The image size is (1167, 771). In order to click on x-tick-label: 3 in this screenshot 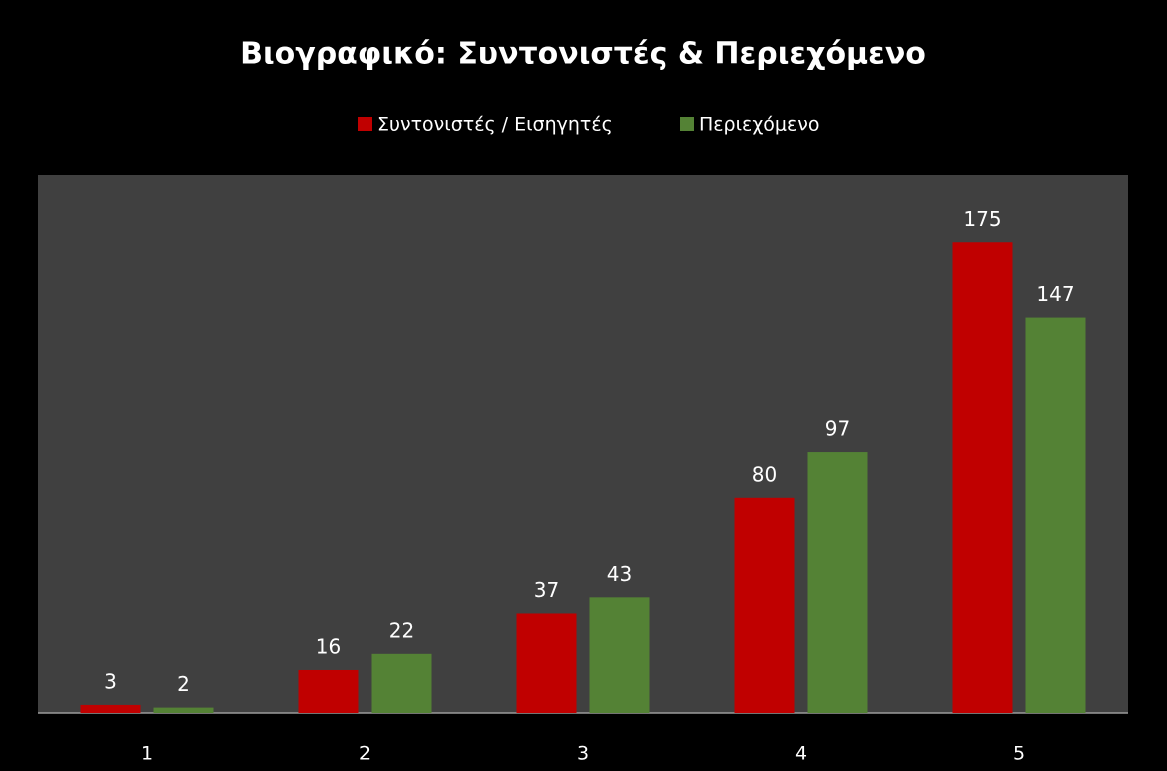, I will do `click(583, 754)`.